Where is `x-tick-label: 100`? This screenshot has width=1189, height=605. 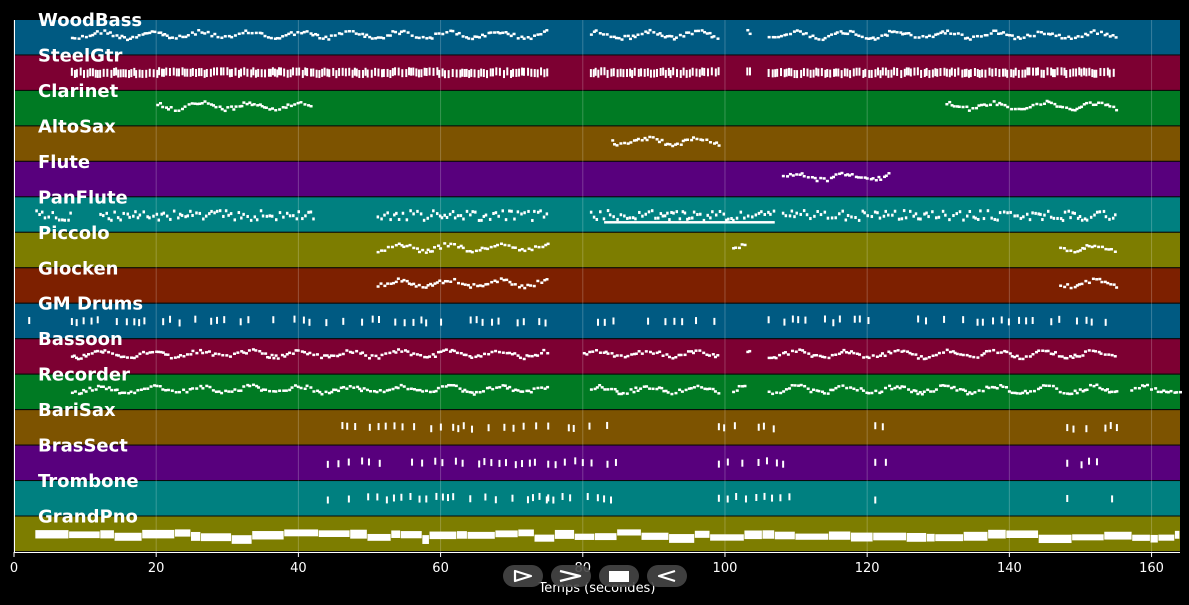
x-tick-label: 100 is located at coordinates (725, 568).